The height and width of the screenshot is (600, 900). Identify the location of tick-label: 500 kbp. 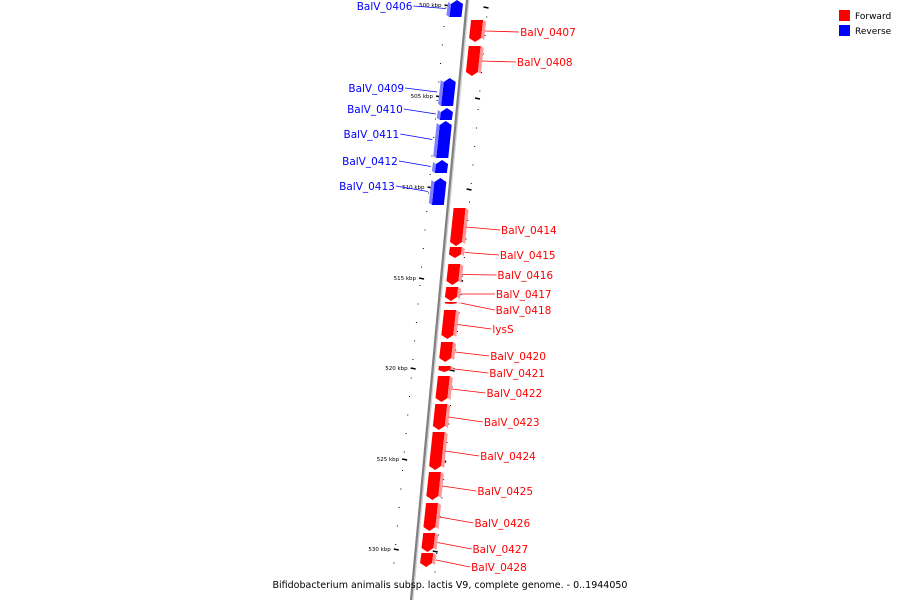
(430, 6).